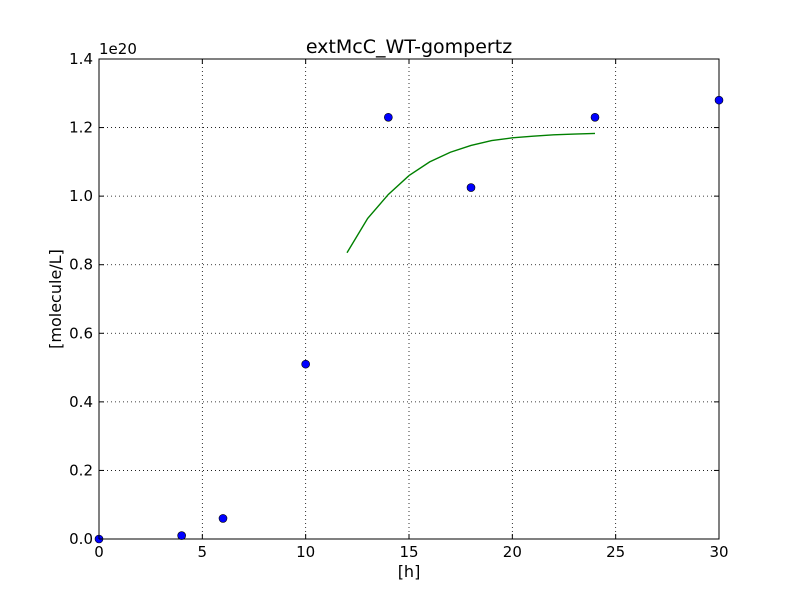 Image resolution: width=800 pixels, height=604 pixels. What do you see at coordinates (81, 470) in the screenshot?
I see `y-tick-label: 0.2` at bounding box center [81, 470].